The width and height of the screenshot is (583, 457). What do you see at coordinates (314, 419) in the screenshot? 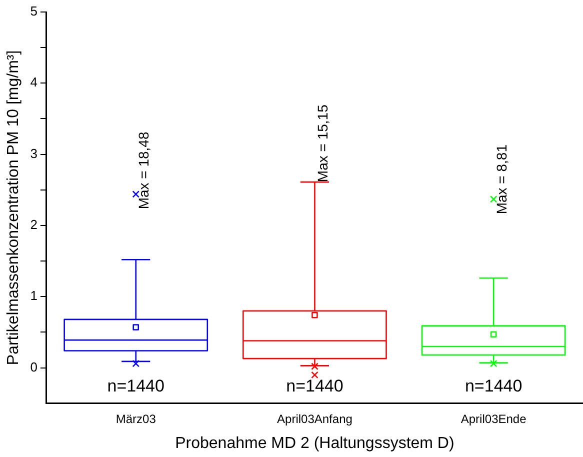
I see `x-tick-label: April03Anfang` at bounding box center [314, 419].